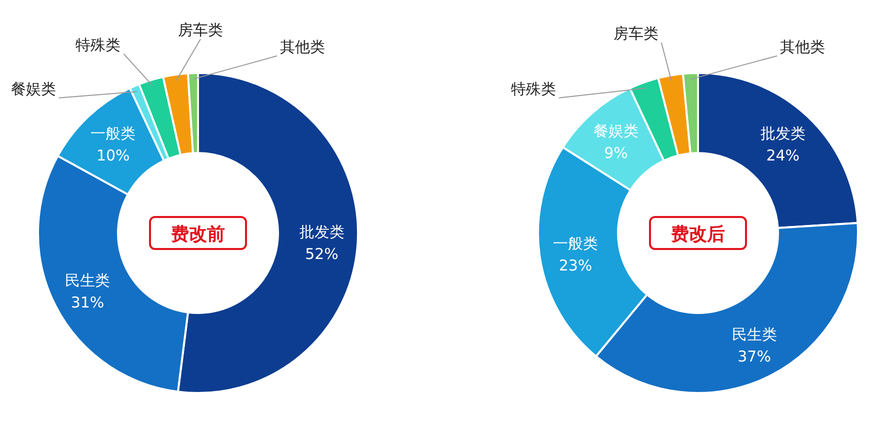  I want to click on data-label: 10%, so click(113, 155).